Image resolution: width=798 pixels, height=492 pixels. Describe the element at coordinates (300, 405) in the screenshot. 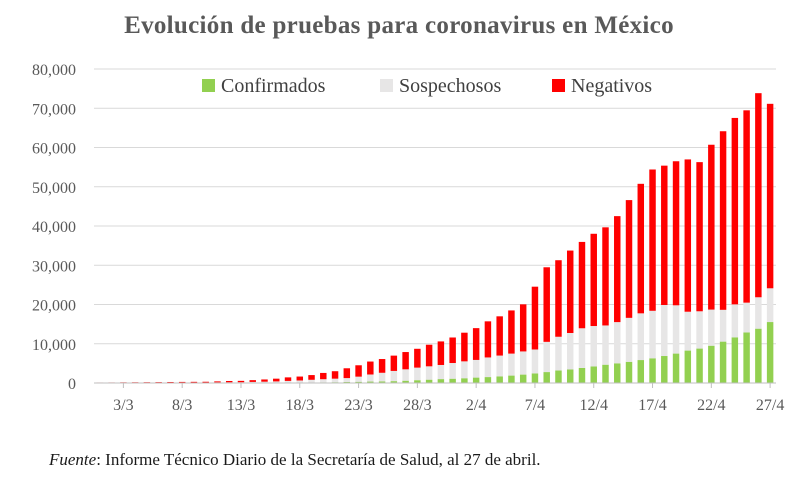

I see `x-tick-label: 18/3` at that location.